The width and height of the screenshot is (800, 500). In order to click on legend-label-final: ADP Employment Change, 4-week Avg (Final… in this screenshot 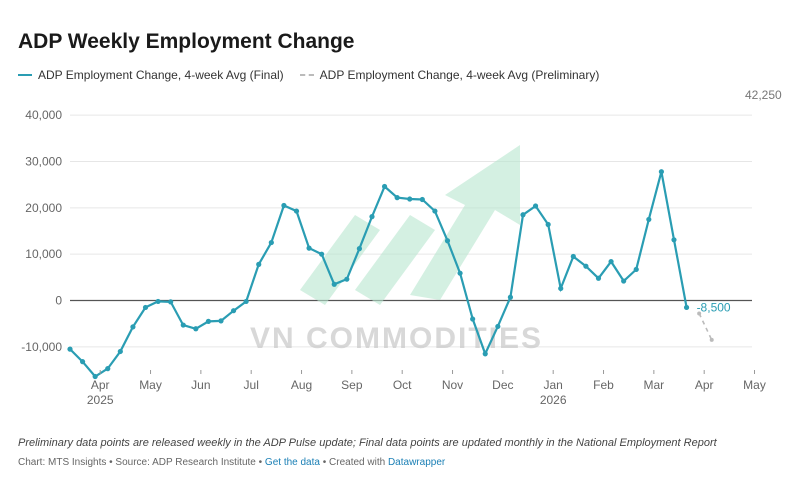, I will do `click(161, 75)`.